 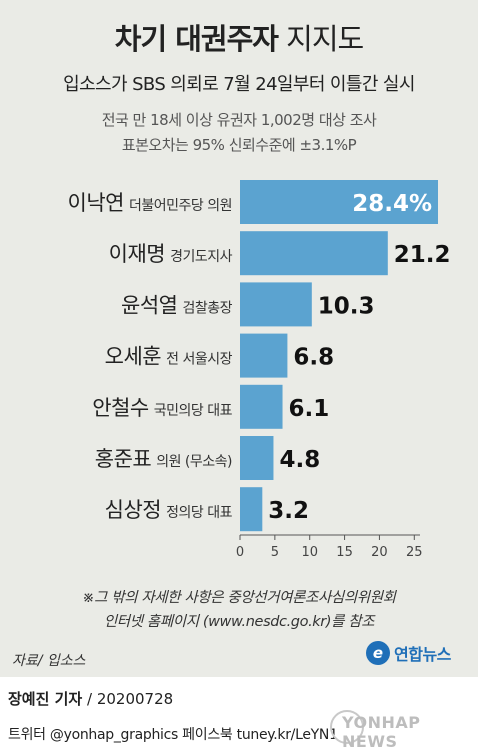 What do you see at coordinates (313, 358) in the screenshot?
I see `value-label-3: 6.8` at bounding box center [313, 358].